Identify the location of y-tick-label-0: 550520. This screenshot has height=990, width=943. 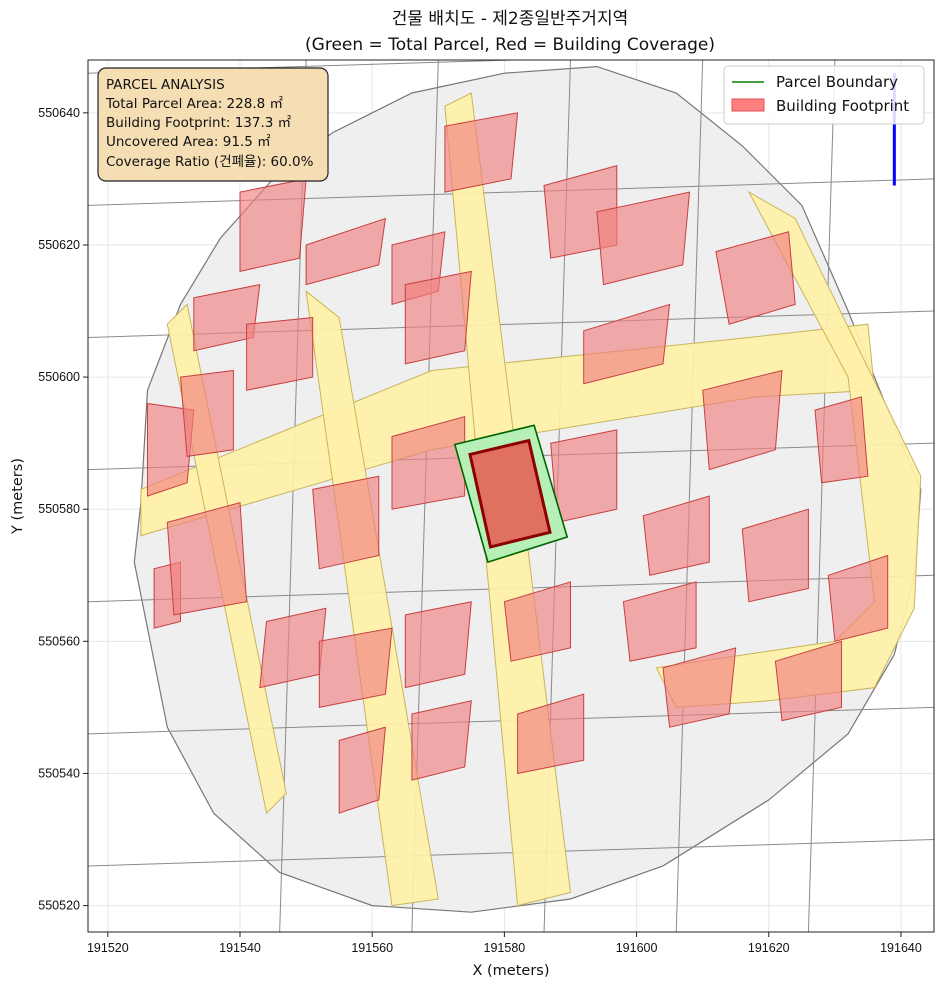
(59, 906).